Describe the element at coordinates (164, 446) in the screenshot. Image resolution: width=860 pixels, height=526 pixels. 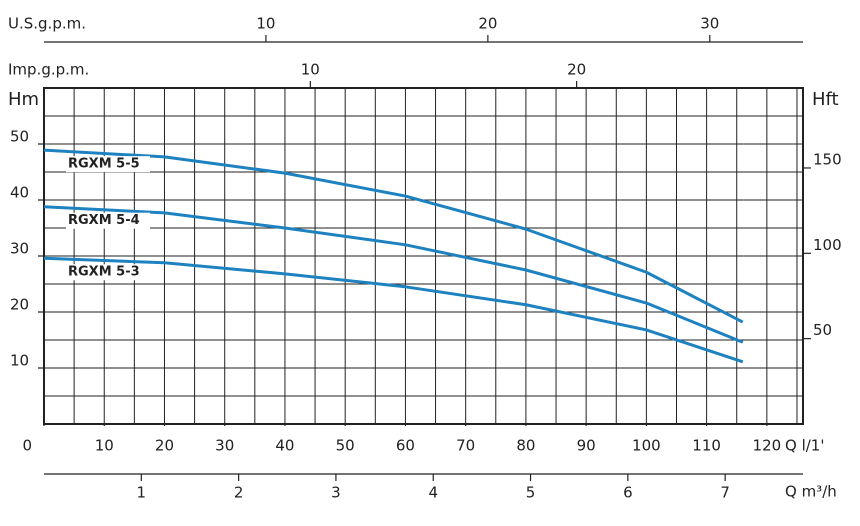
I see `x-tick-label: 20` at that location.